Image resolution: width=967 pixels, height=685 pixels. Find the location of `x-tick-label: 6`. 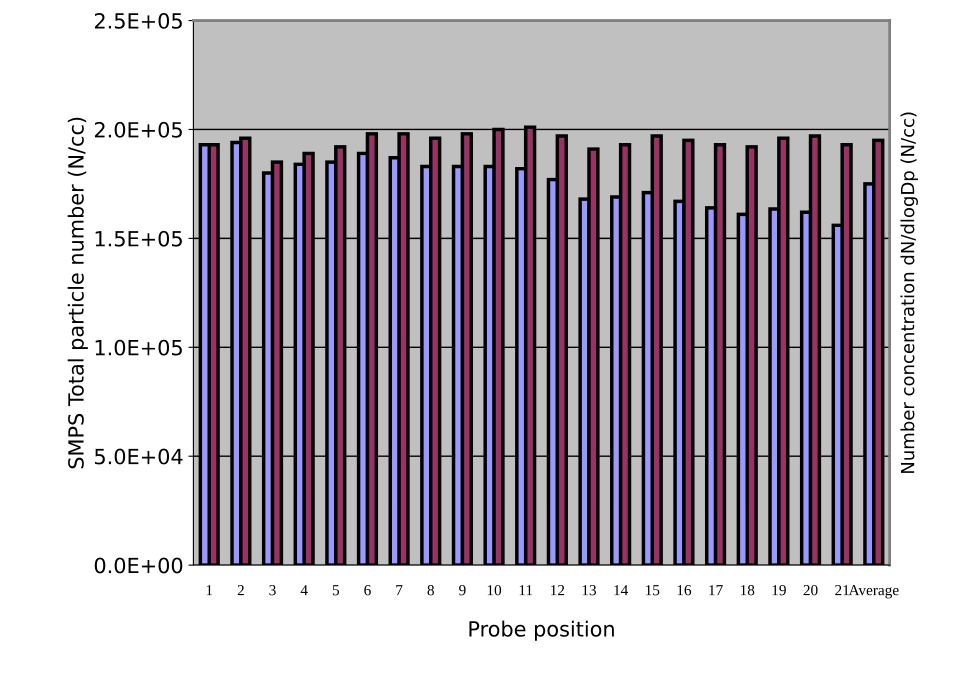

x-tick-label: 6 is located at coordinates (367, 590).